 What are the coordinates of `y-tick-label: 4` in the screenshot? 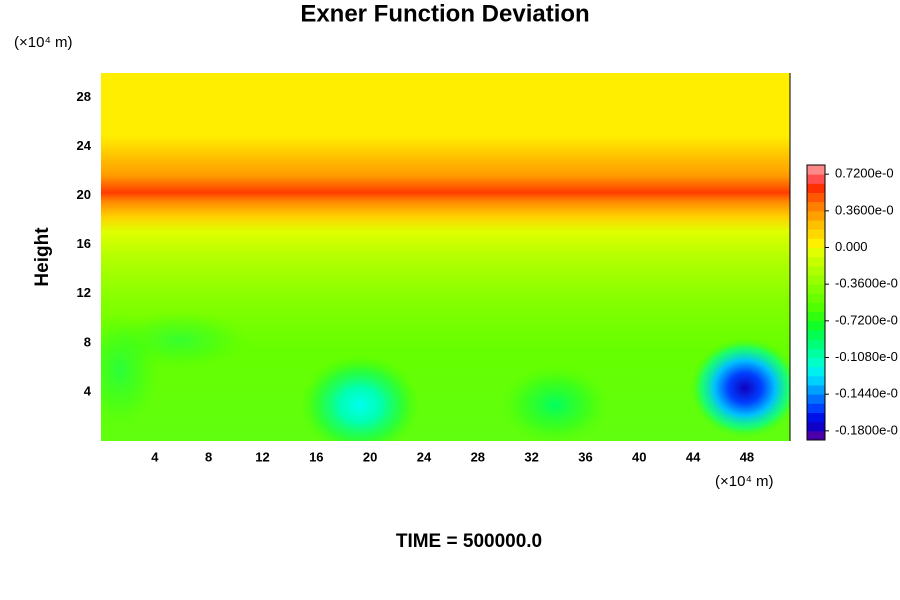 It's located at (88, 390).